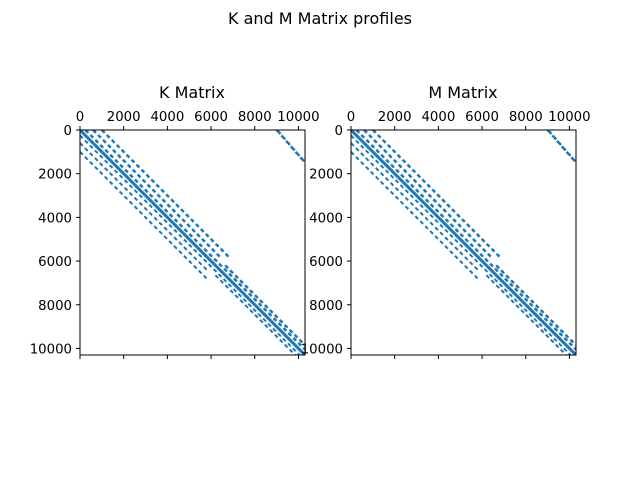  What do you see at coordinates (192, 92) in the screenshot?
I see `k-matrix-title: K Matrix` at bounding box center [192, 92].